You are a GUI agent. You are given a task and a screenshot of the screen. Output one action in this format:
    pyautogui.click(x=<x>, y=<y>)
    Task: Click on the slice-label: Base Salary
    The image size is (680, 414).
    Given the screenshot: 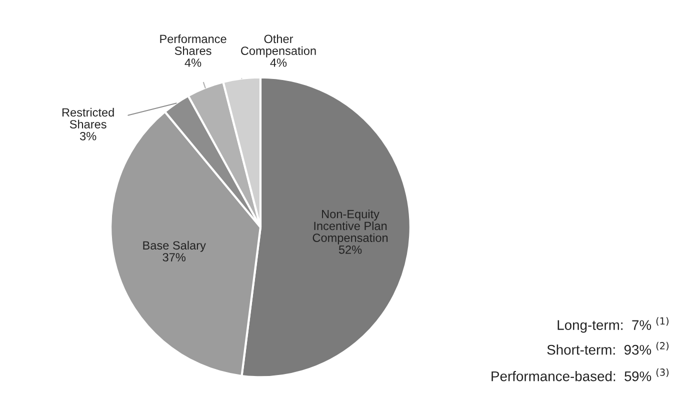 What is the action you would take?
    pyautogui.click(x=174, y=246)
    